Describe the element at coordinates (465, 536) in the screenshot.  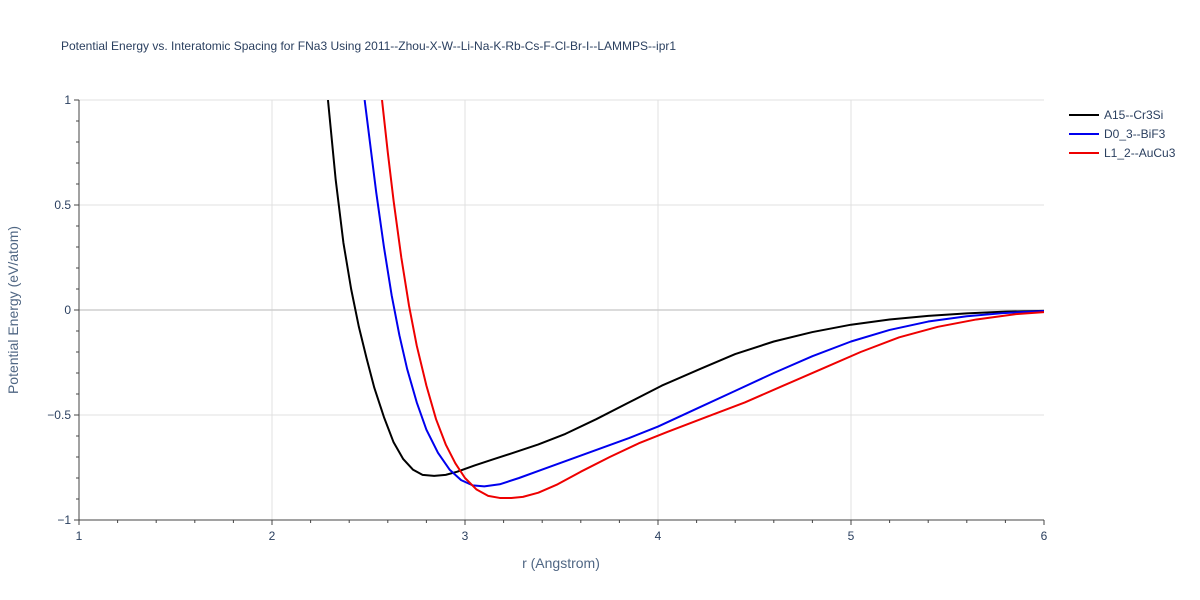
I see `x-tick-label: 3` at that location.